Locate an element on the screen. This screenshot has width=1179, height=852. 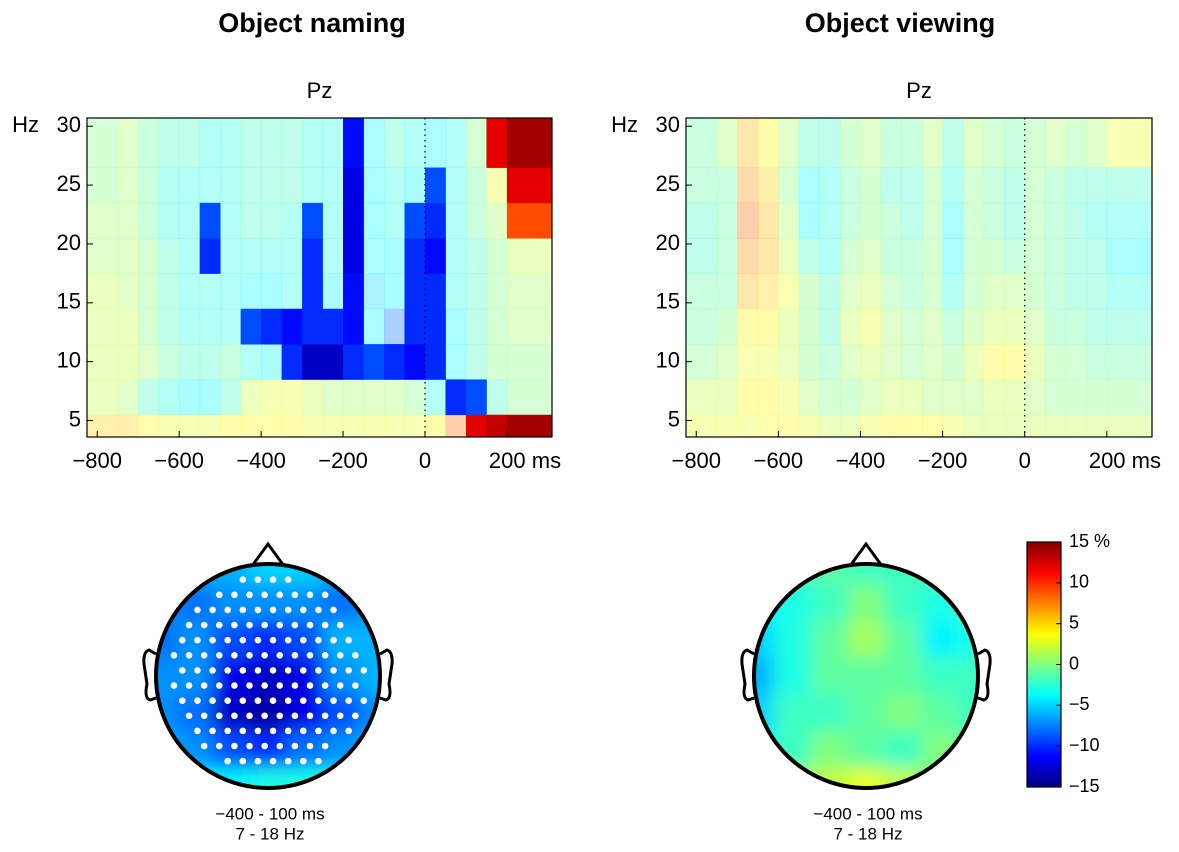
ear is located at coordinates (747, 675).